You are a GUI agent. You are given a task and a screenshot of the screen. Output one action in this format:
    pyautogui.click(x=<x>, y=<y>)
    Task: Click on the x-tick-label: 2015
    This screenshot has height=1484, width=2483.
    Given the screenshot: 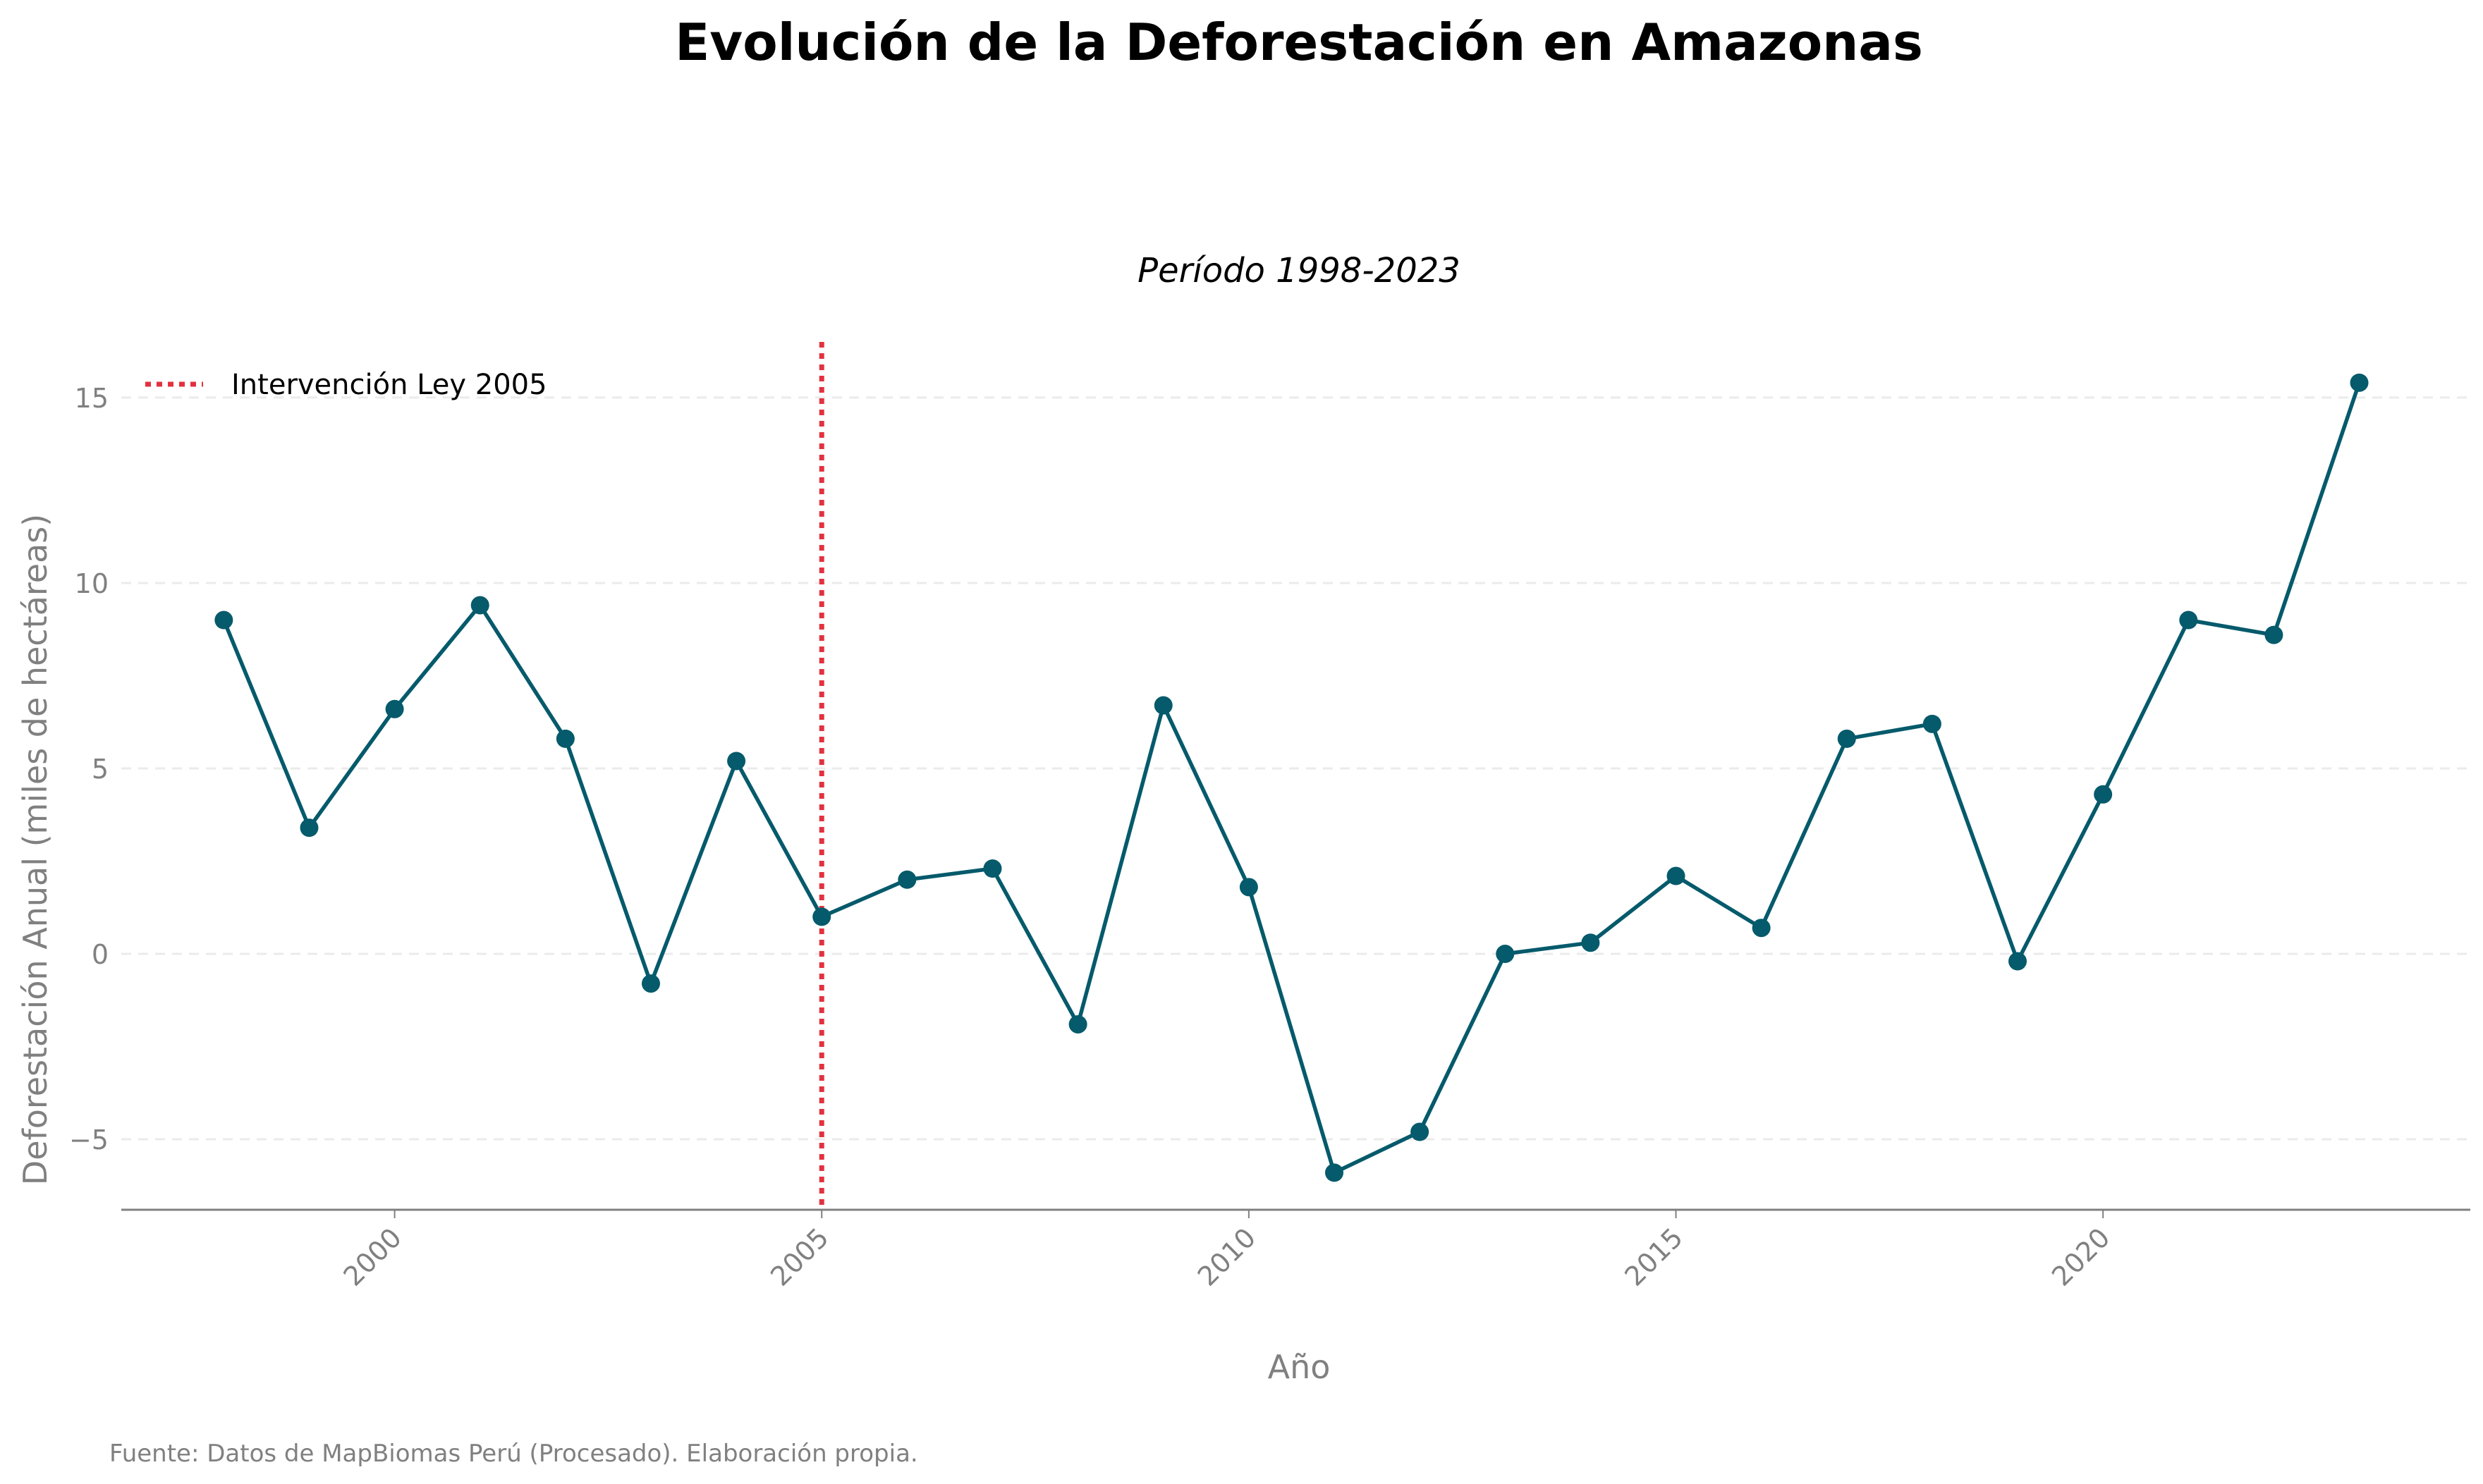 What is the action you would take?
    pyautogui.click(x=1653, y=1257)
    